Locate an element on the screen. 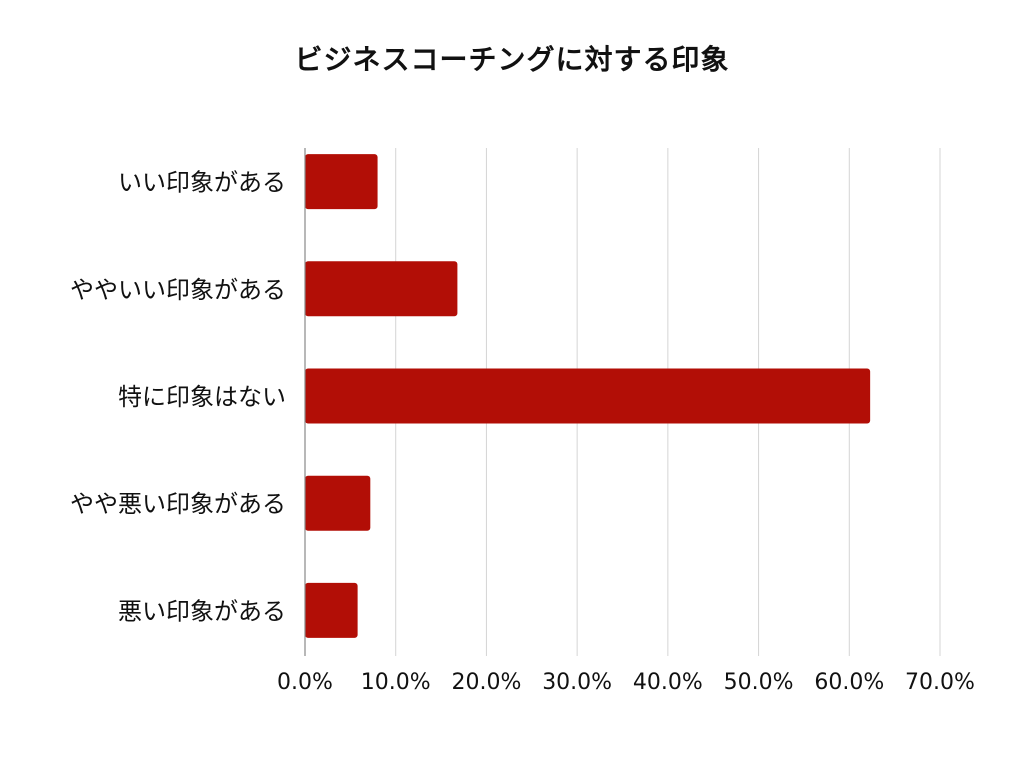  x-tick-label-7: 70.0% is located at coordinates (940, 682).